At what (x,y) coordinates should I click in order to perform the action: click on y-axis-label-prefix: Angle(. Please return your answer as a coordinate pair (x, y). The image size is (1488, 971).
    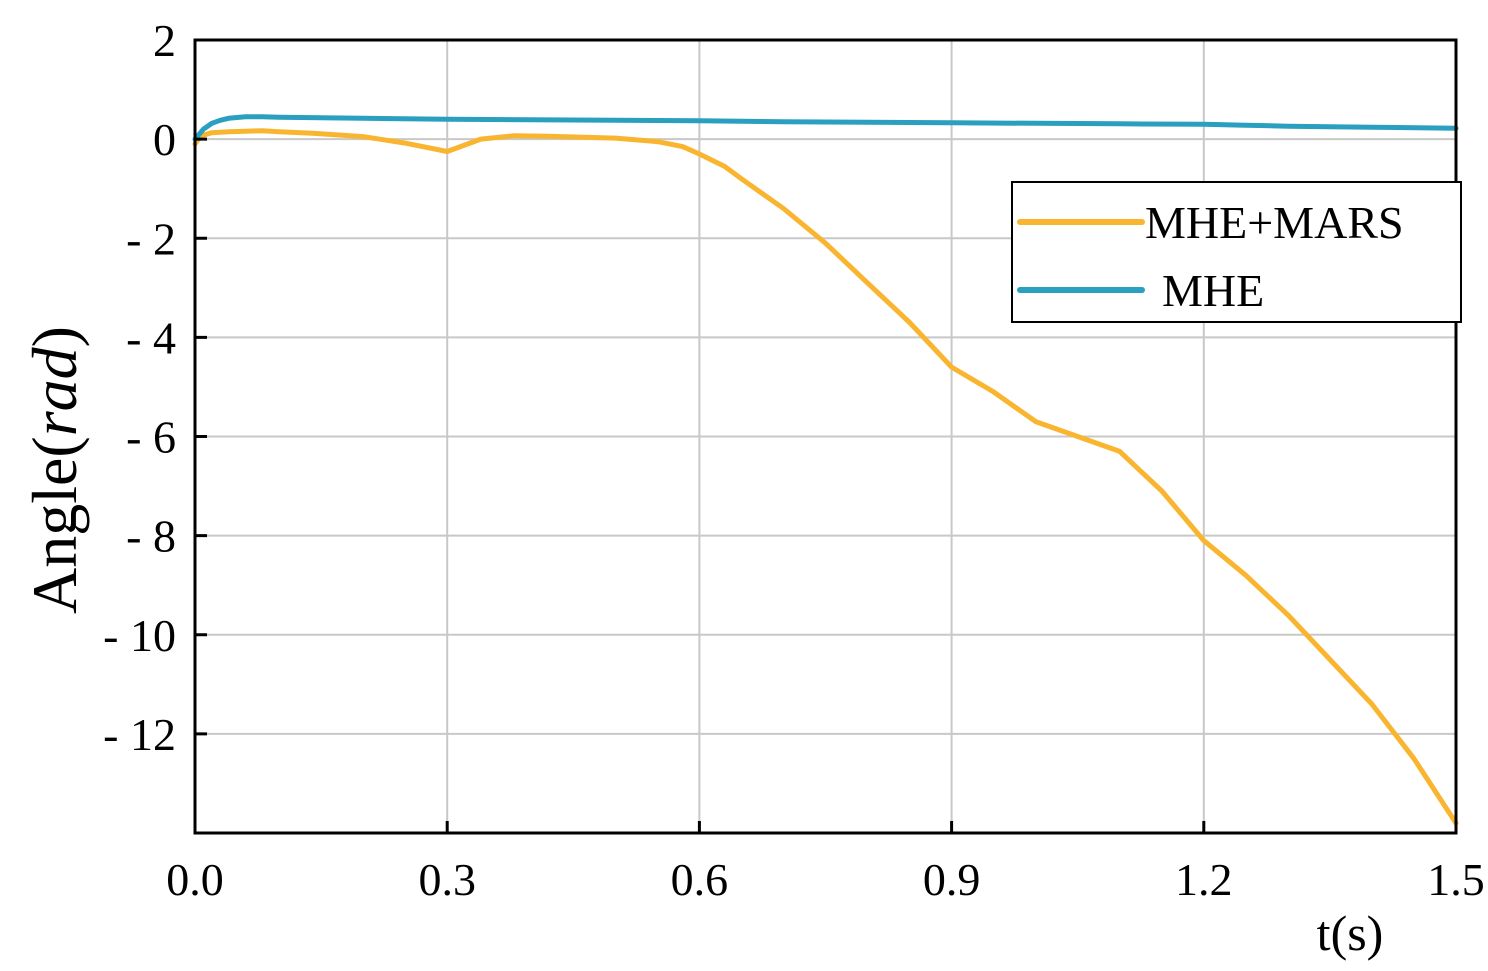
    Looking at the image, I should click on (54, 525).